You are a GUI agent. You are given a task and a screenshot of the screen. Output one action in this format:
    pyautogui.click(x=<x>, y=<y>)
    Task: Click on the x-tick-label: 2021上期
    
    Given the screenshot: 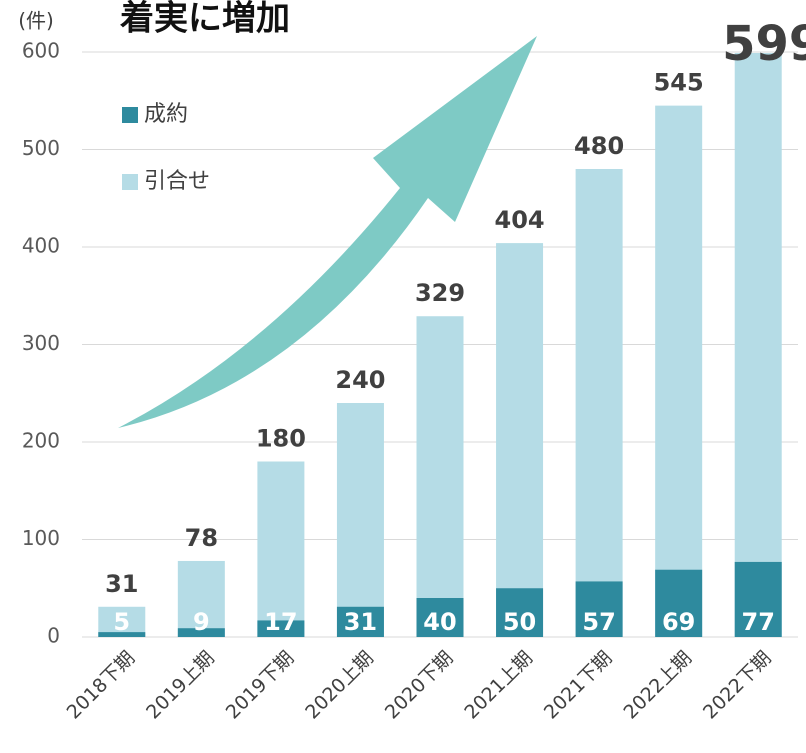 What is the action you would take?
    pyautogui.click(x=498, y=685)
    